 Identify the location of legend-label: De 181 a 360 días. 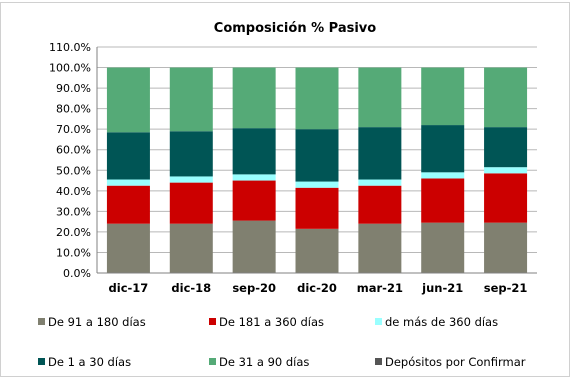
(271, 322).